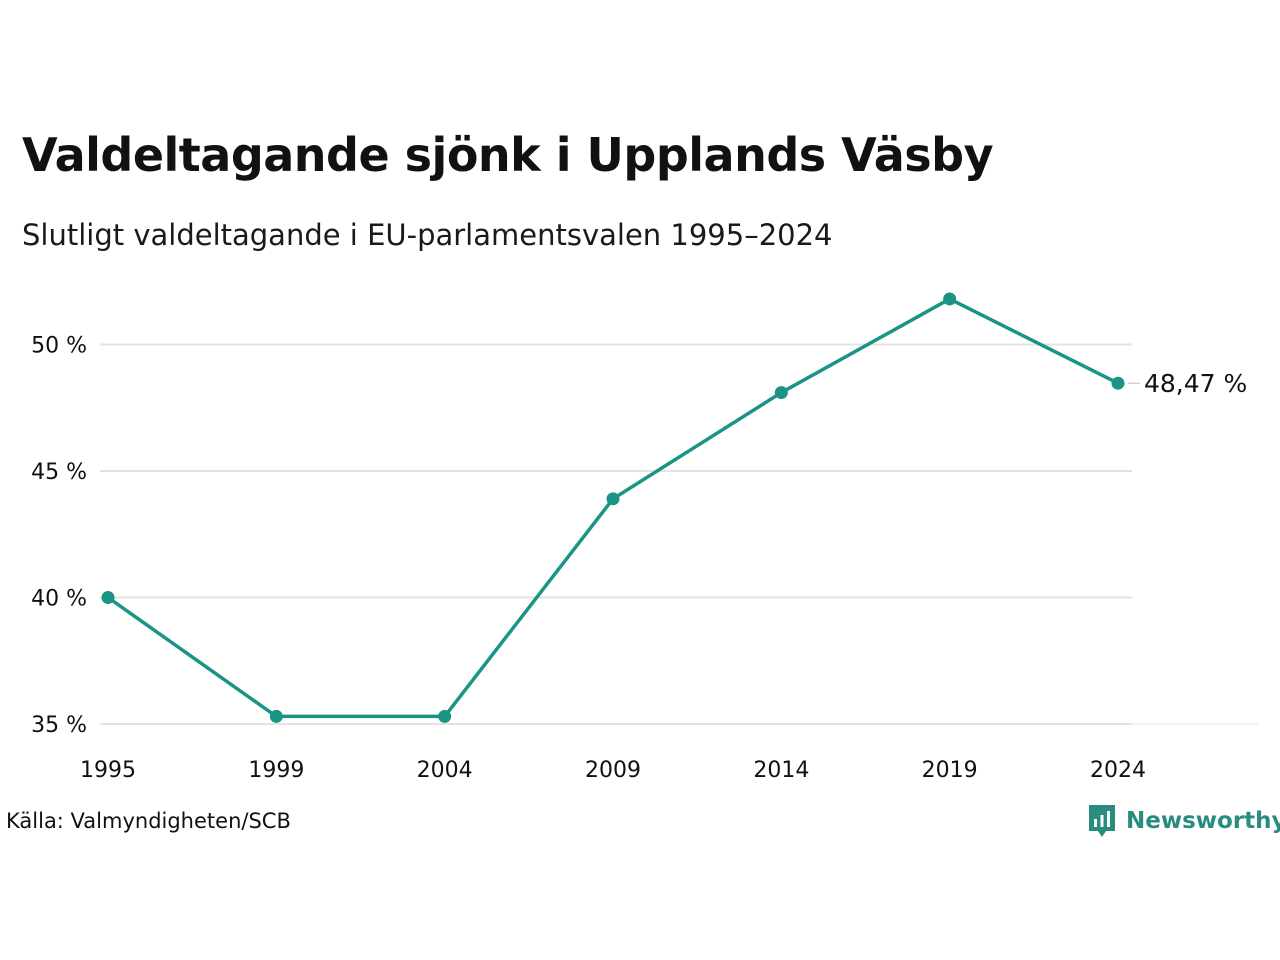  Describe the element at coordinates (59, 725) in the screenshot. I see `y-tick-label: 35 %` at that location.